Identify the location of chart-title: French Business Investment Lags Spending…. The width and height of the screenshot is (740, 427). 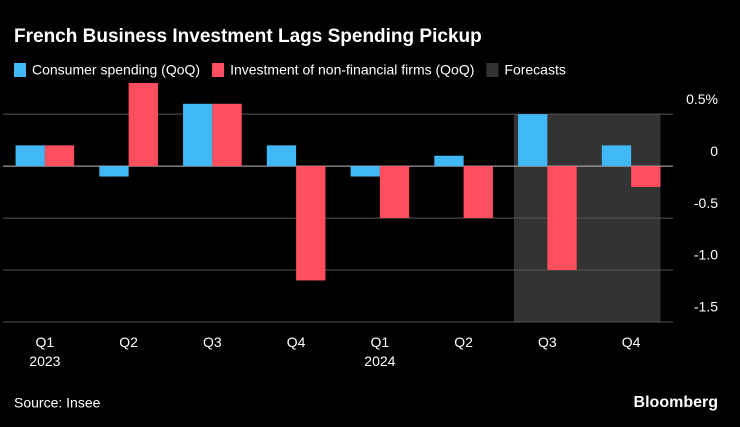
(248, 36).